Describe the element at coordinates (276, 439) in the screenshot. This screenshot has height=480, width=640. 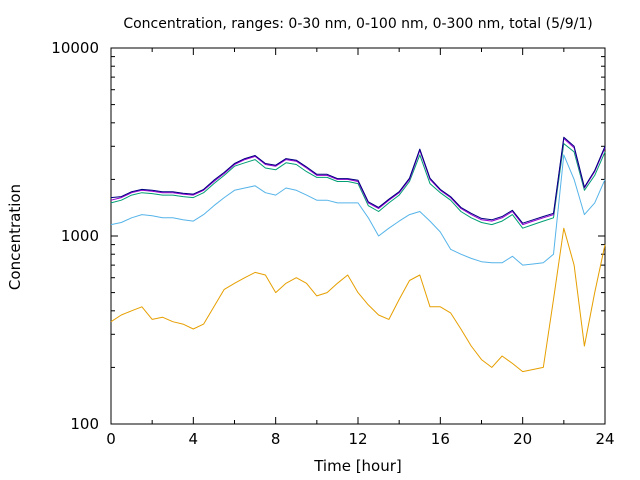
I see `x-tick-label: 8` at that location.